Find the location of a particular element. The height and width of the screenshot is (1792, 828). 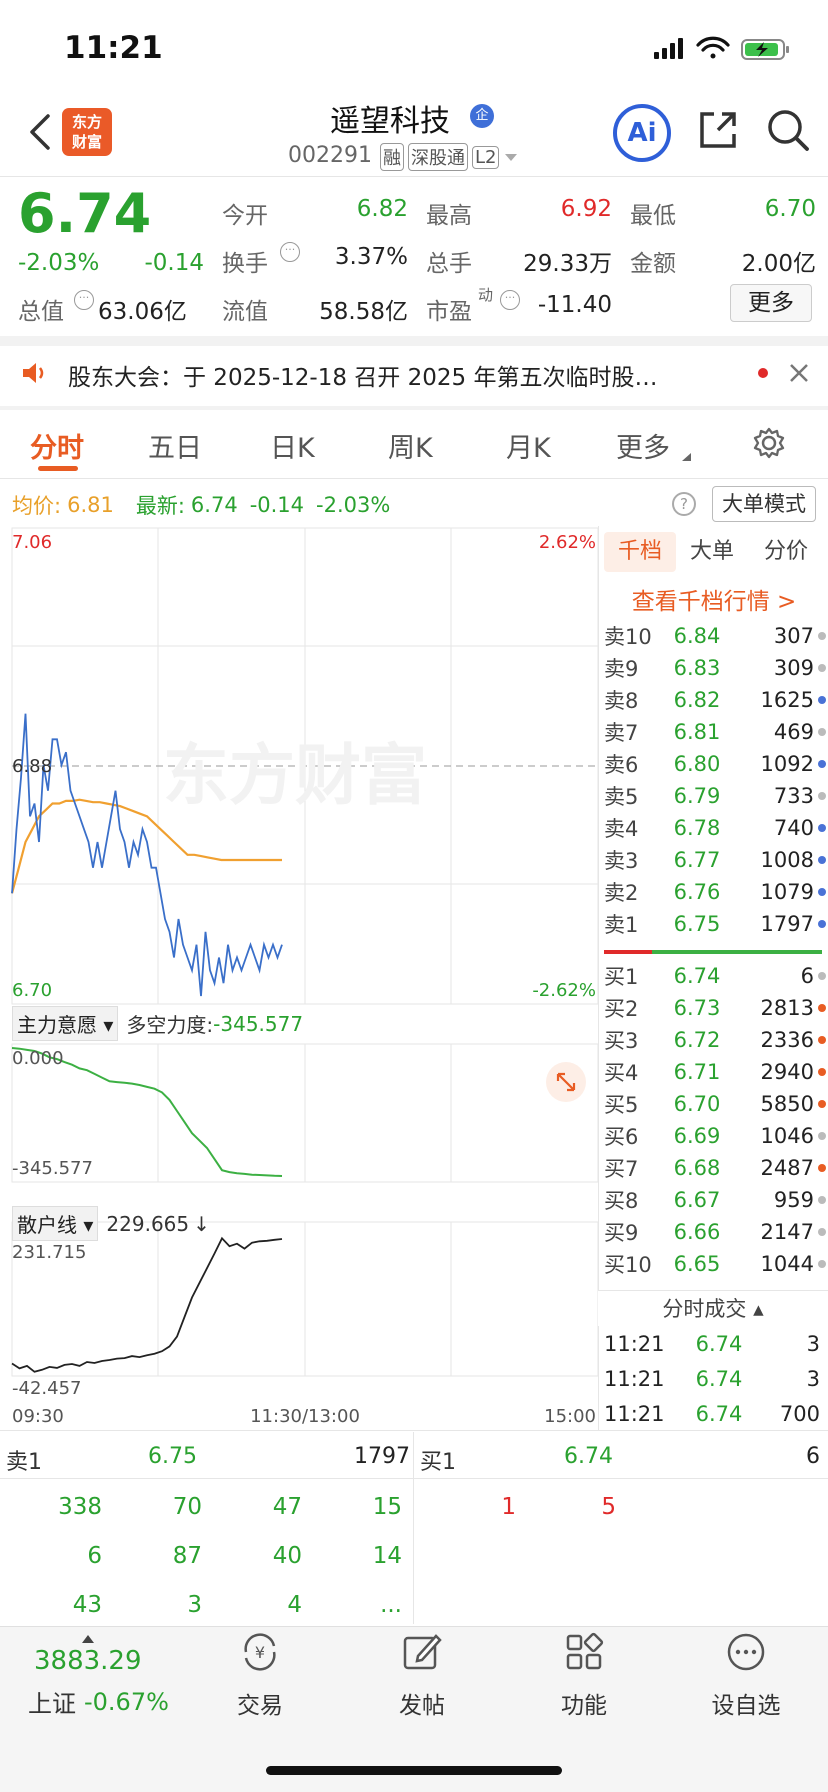

bids-row: 买8 6.67 959 is located at coordinates (714, 1200).